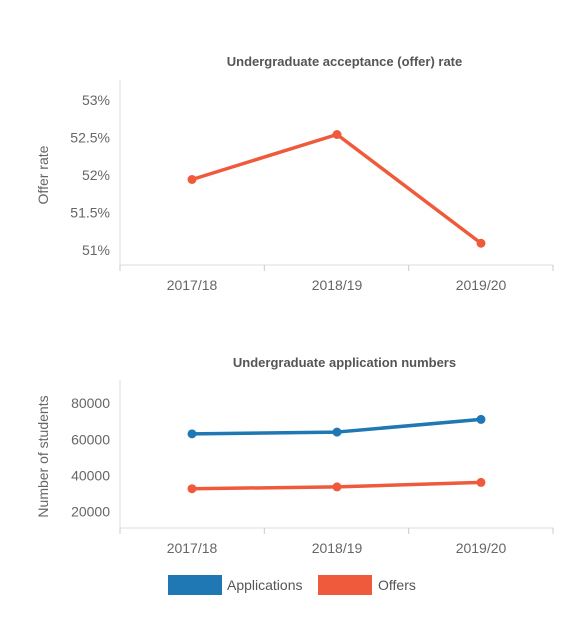 The image size is (580, 635). Describe the element at coordinates (43, 174) in the screenshot. I see `y-axis-label: Offer rate` at that location.